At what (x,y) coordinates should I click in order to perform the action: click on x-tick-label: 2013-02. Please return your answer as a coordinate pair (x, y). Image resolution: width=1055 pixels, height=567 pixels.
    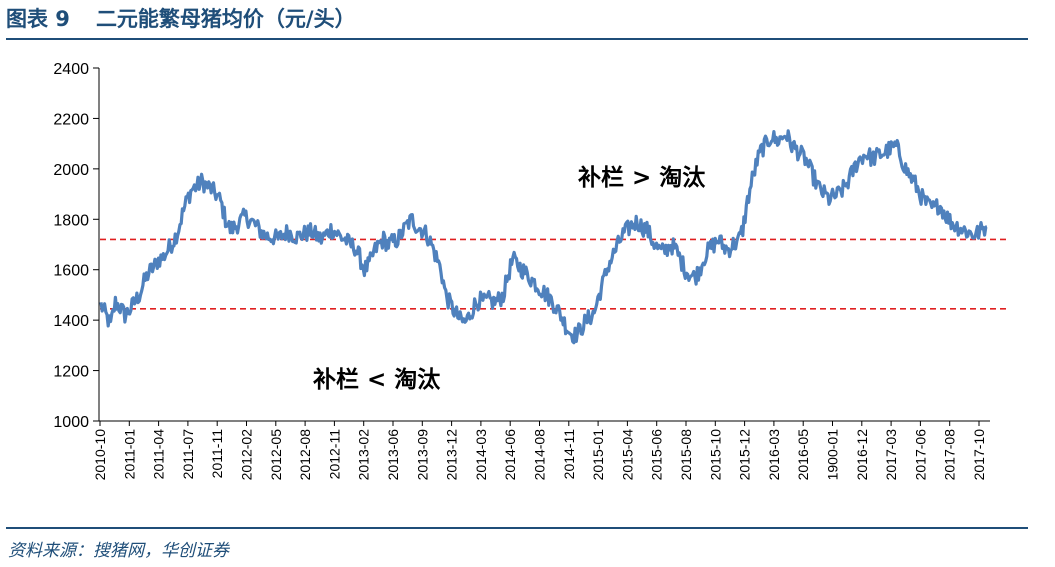
    Looking at the image, I should click on (364, 455).